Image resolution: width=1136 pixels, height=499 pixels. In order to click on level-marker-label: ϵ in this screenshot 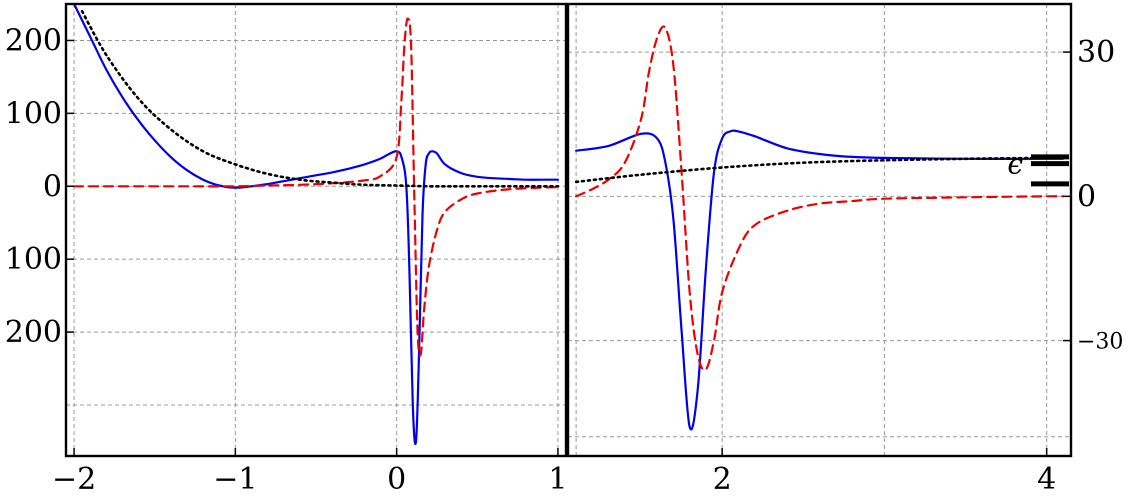, I will do `click(1015, 164)`.